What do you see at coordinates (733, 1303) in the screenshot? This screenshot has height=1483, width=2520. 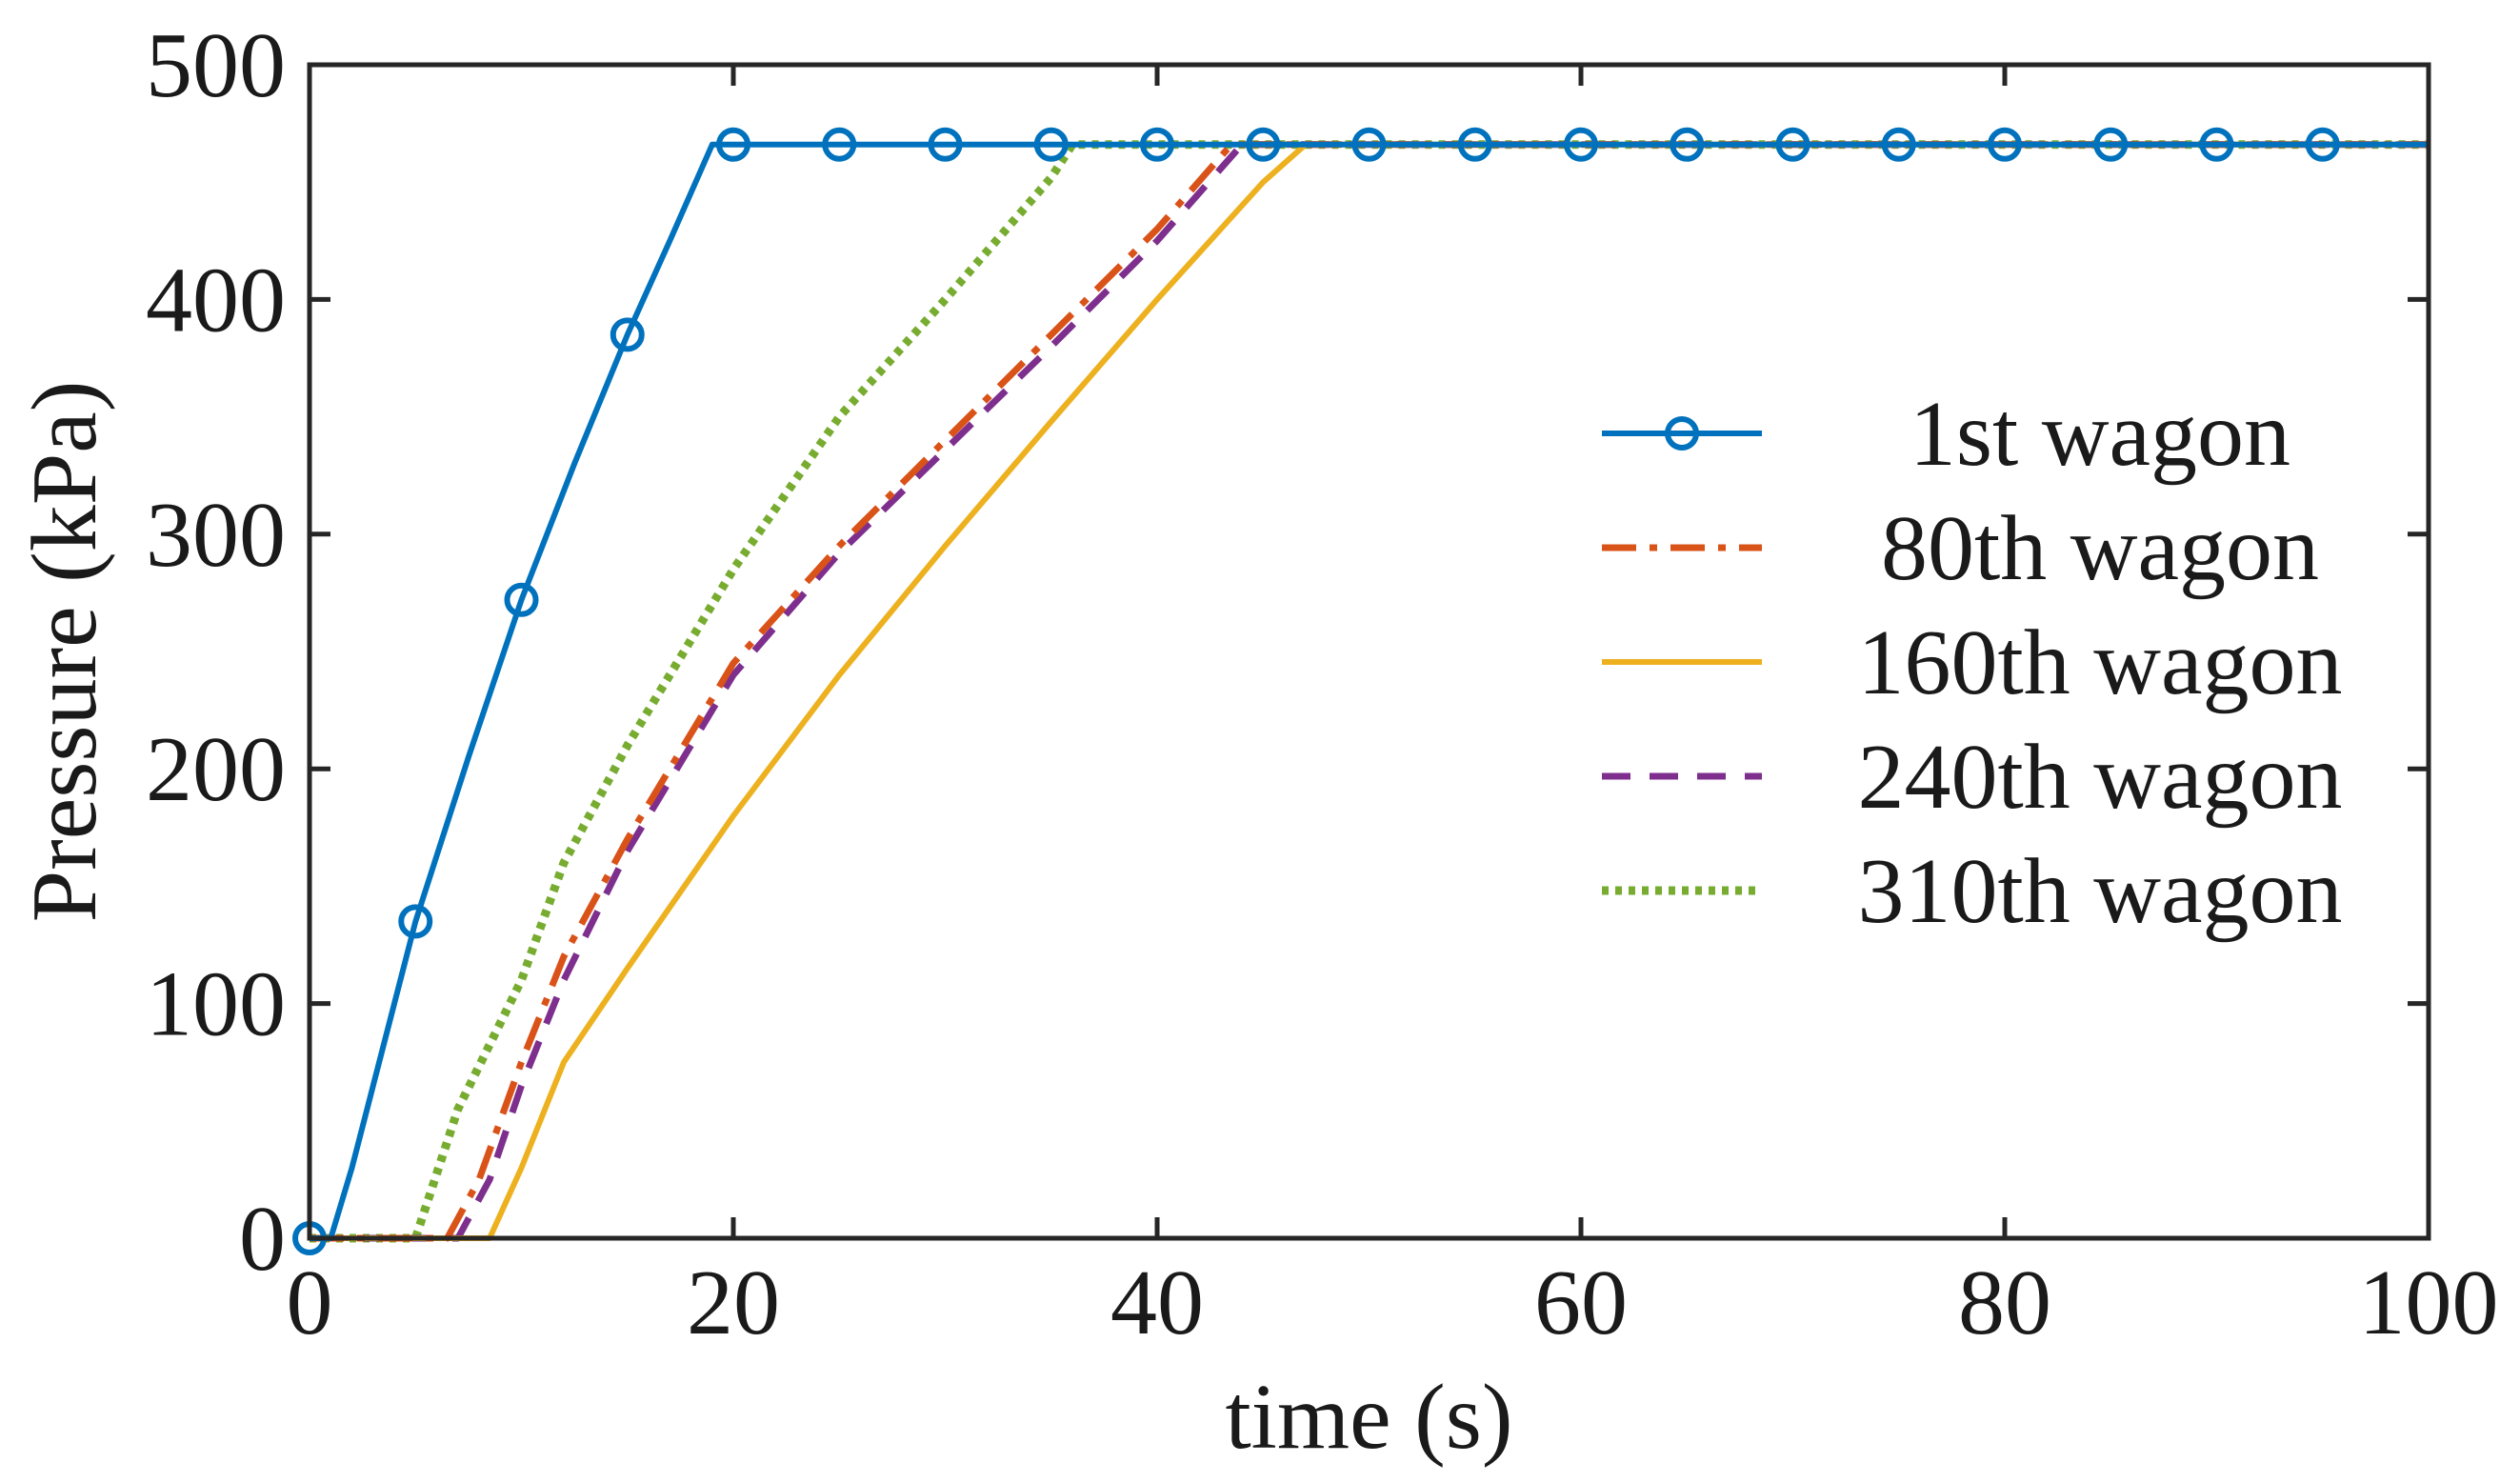 I see `x-tick-label: 20` at bounding box center [733, 1303].